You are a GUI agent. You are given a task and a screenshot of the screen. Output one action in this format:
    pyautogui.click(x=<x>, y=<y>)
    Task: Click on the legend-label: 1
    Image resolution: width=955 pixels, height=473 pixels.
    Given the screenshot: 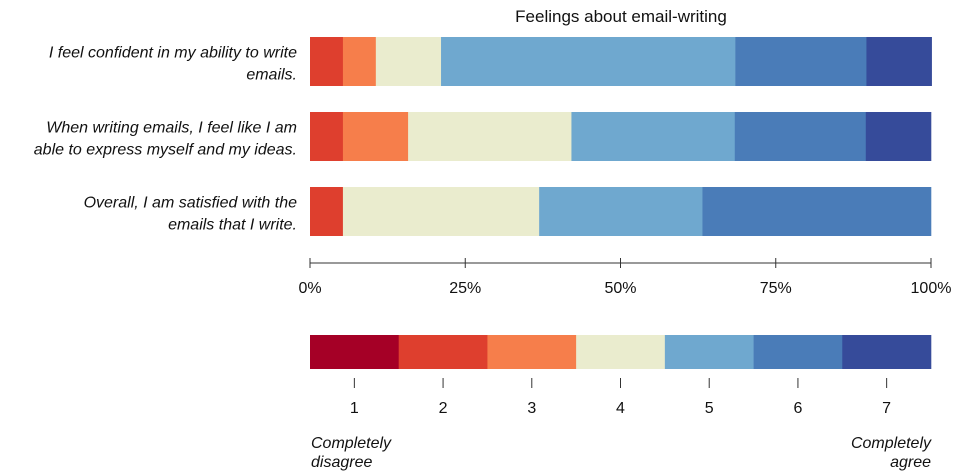 What is the action you would take?
    pyautogui.click(x=354, y=408)
    